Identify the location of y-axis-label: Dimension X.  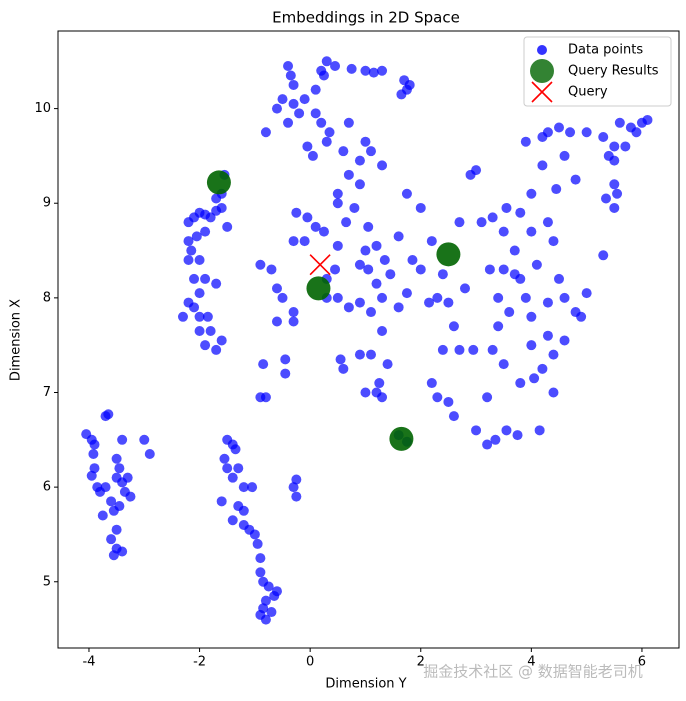
(16, 340).